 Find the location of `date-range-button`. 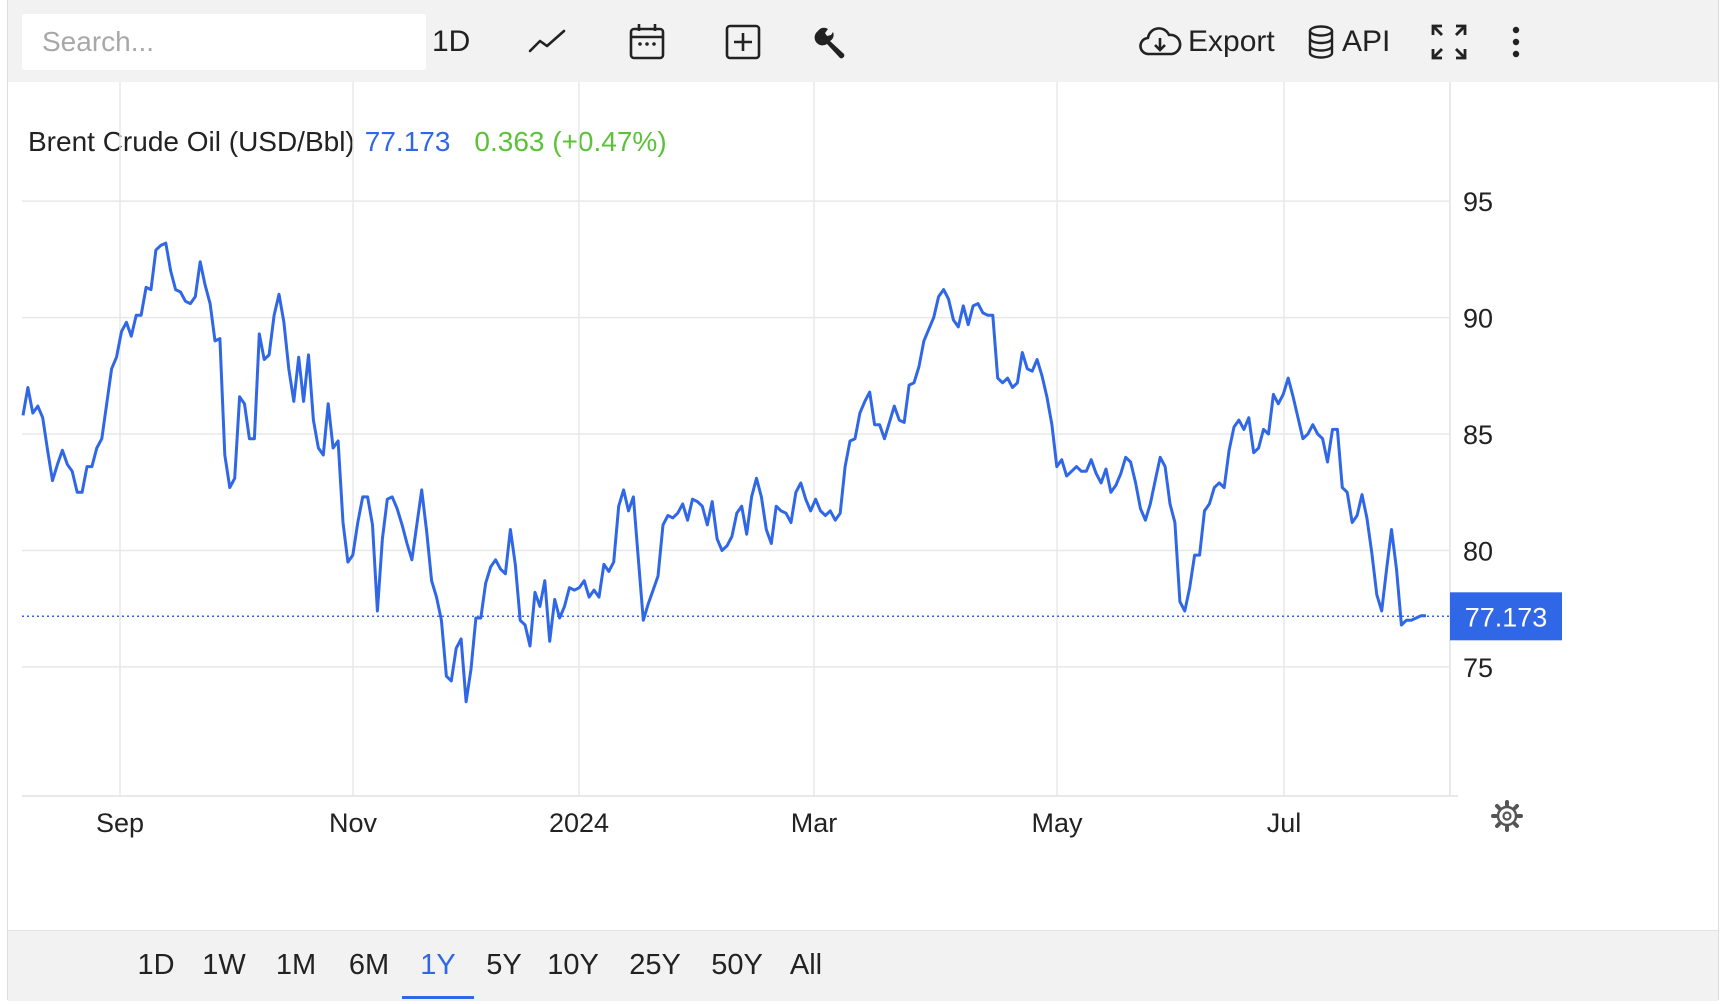

date-range-button is located at coordinates (647, 42).